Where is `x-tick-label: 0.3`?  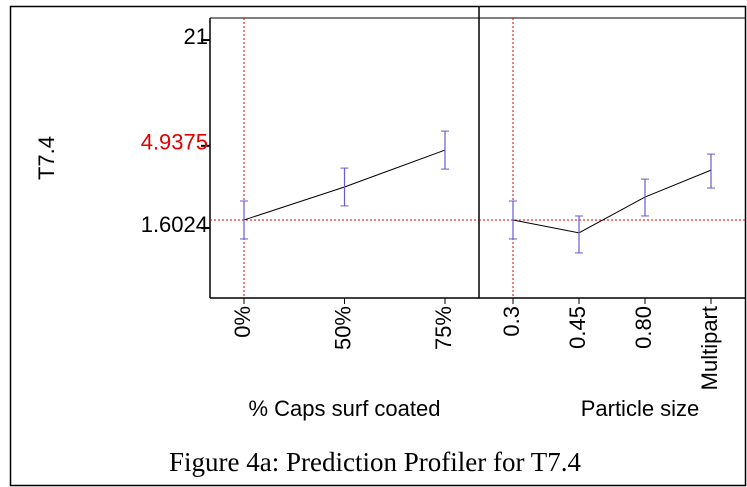
x-tick-label: 0.3 is located at coordinates (511, 321).